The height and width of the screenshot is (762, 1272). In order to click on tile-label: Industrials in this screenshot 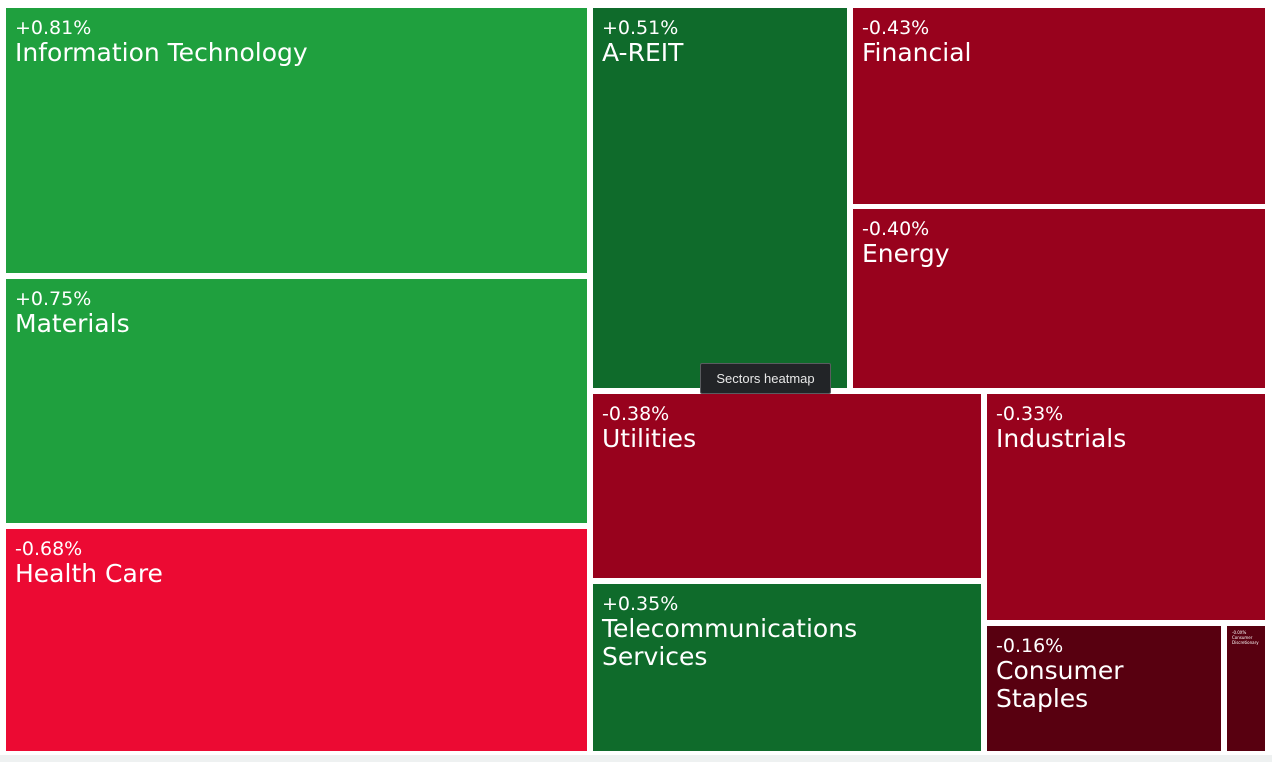, I will do `click(1061, 438)`.